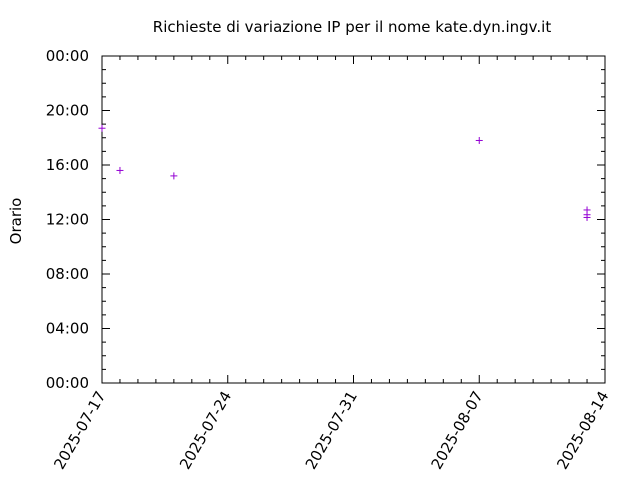  What do you see at coordinates (205, 430) in the screenshot?
I see `x-tick-label: 2025-07-24` at bounding box center [205, 430].